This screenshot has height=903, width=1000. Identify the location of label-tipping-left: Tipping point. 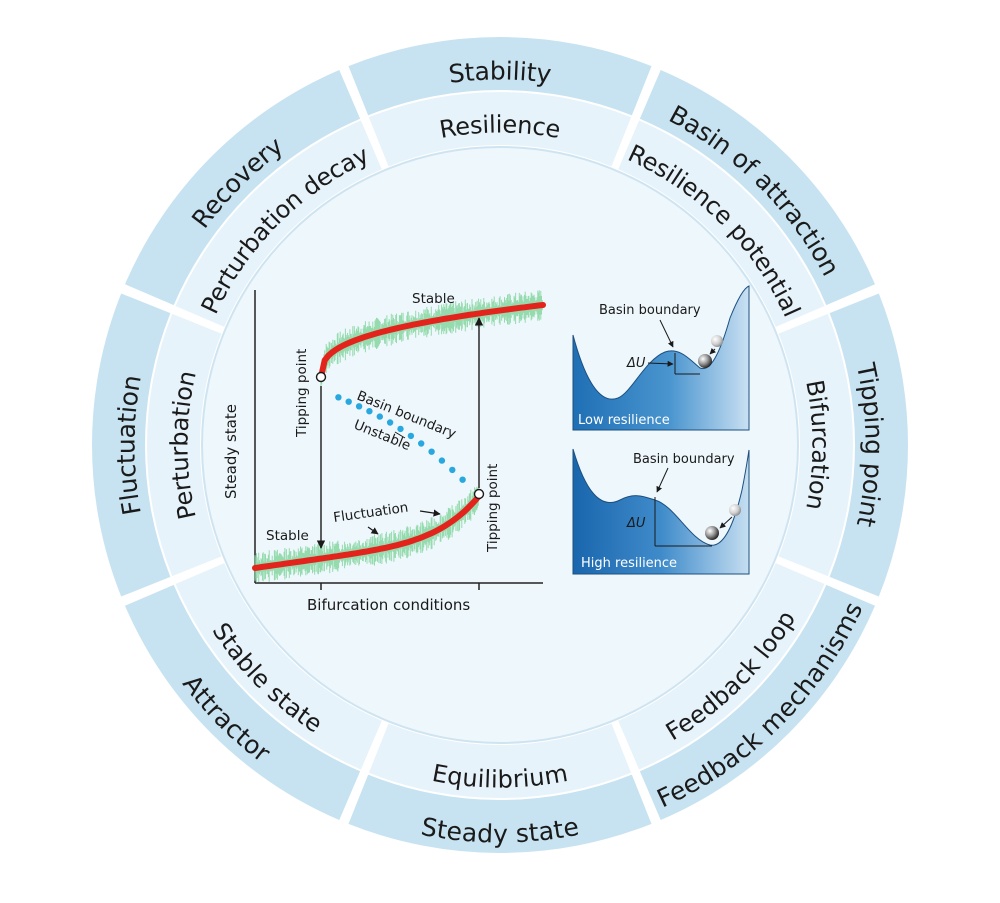
(302, 393).